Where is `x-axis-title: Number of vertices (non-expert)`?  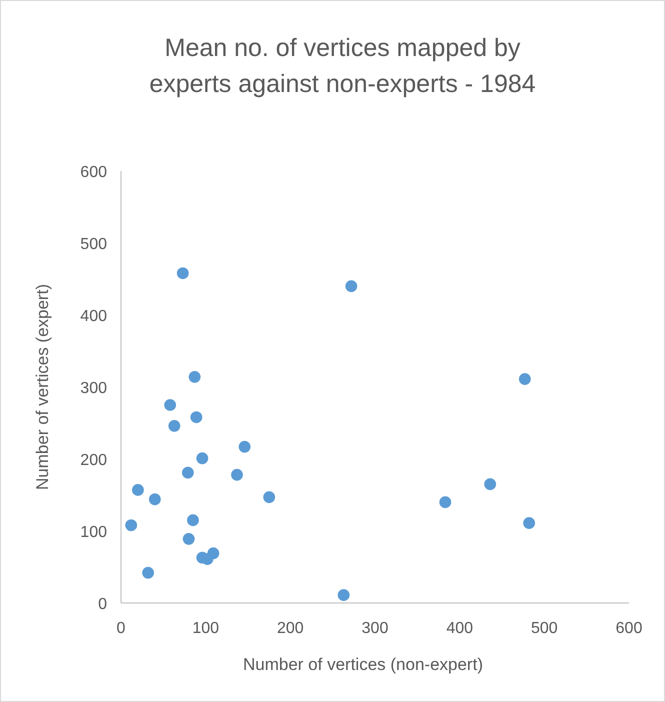 x-axis-title: Number of vertices (non-expert) is located at coordinates (363, 664).